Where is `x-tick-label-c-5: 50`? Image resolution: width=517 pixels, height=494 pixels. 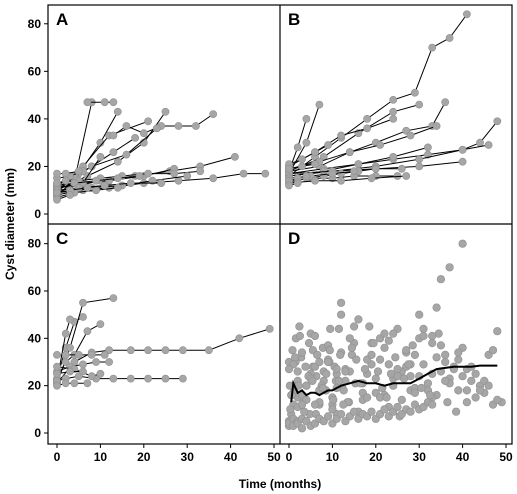
x-tick-label-c-5: 50 is located at coordinates (274, 457).